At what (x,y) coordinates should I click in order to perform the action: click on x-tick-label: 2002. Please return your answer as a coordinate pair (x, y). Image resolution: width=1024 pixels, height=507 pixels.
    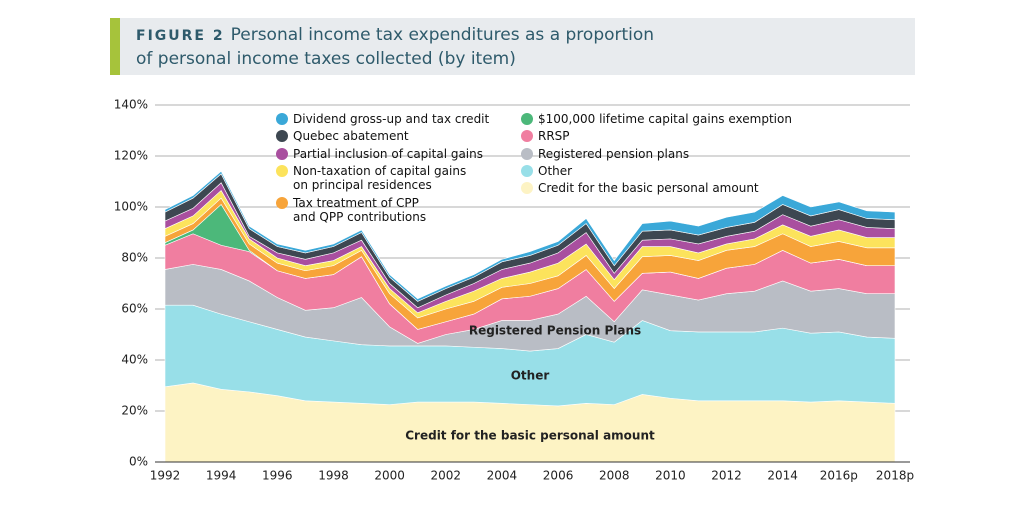
    Looking at the image, I should click on (445, 476).